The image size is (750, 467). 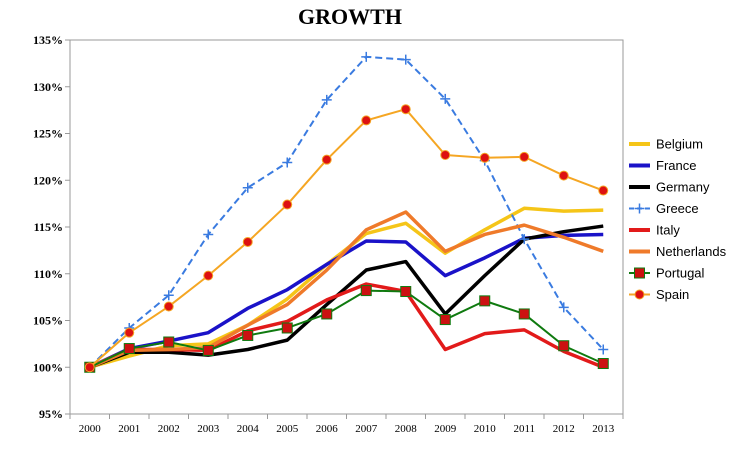 What do you see at coordinates (248, 429) in the screenshot?
I see `x-tick-label: 2004` at bounding box center [248, 429].